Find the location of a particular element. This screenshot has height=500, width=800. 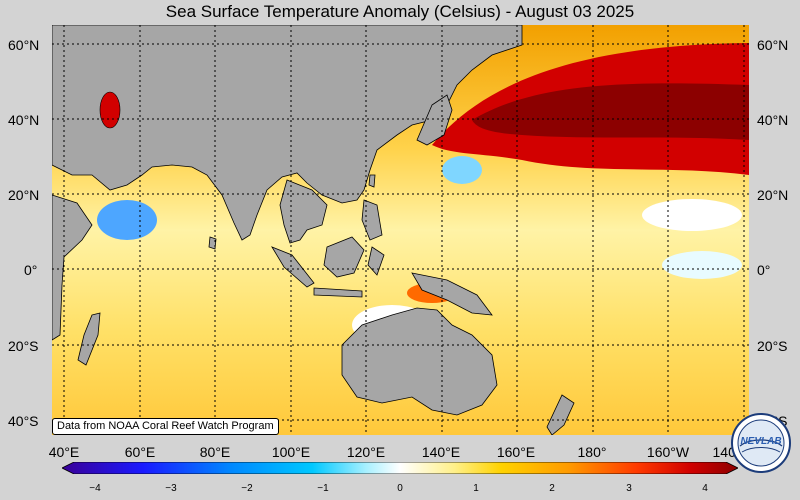

lon-label-180: 180° is located at coordinates (592, 452).